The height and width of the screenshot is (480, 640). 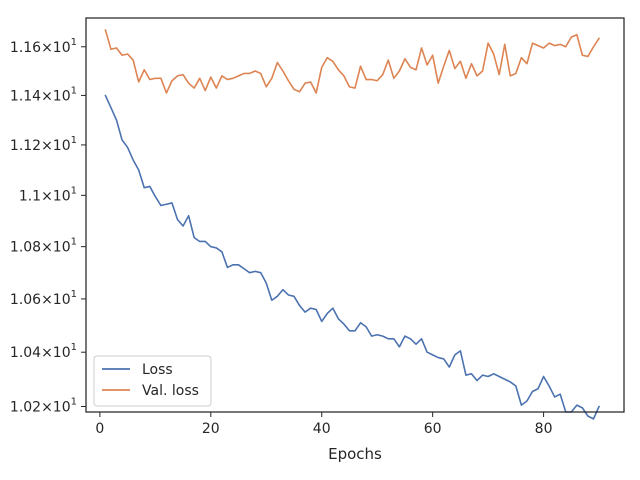 I want to click on y-tick-label: 1.08×10¹, so click(x=43, y=246).